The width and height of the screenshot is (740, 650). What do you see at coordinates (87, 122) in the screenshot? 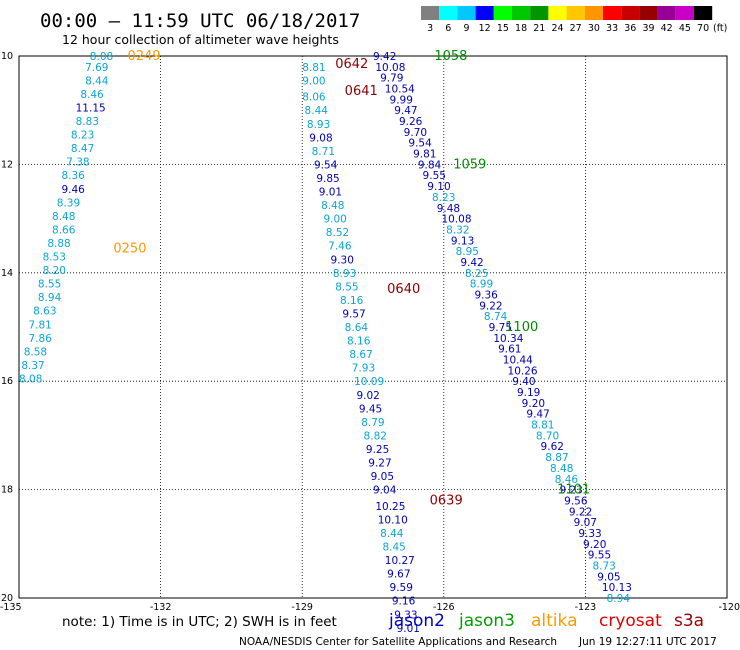
I see `wave-height-value: 8.83` at bounding box center [87, 122].